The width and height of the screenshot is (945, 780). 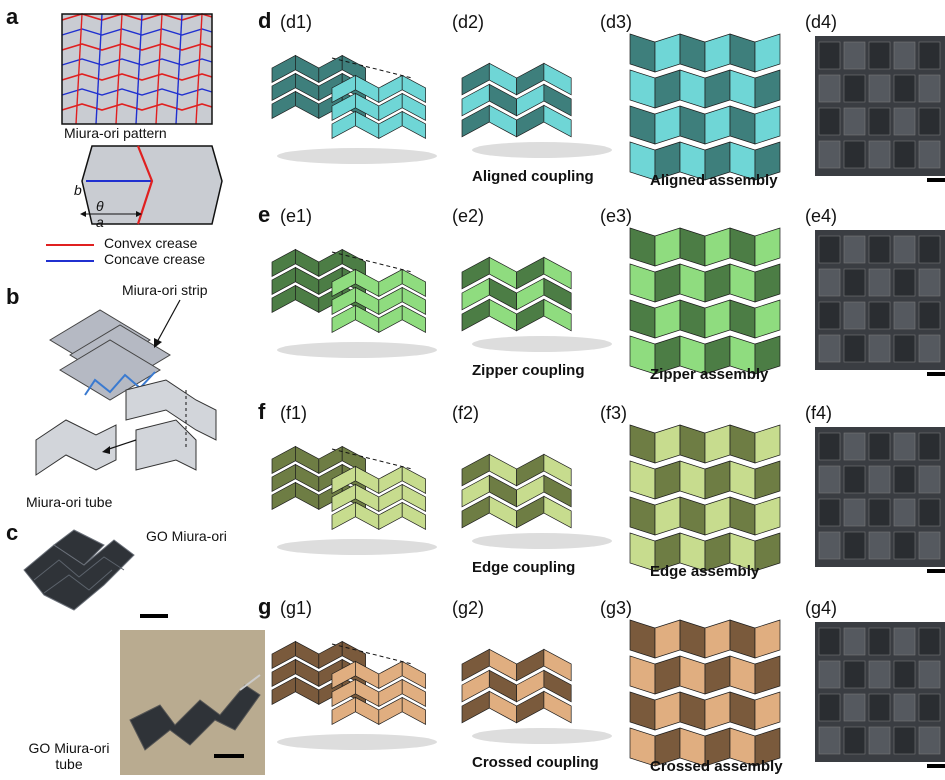 What do you see at coordinates (137, 69) in the screenshot?
I see `miura-ori-pattern` at bounding box center [137, 69].